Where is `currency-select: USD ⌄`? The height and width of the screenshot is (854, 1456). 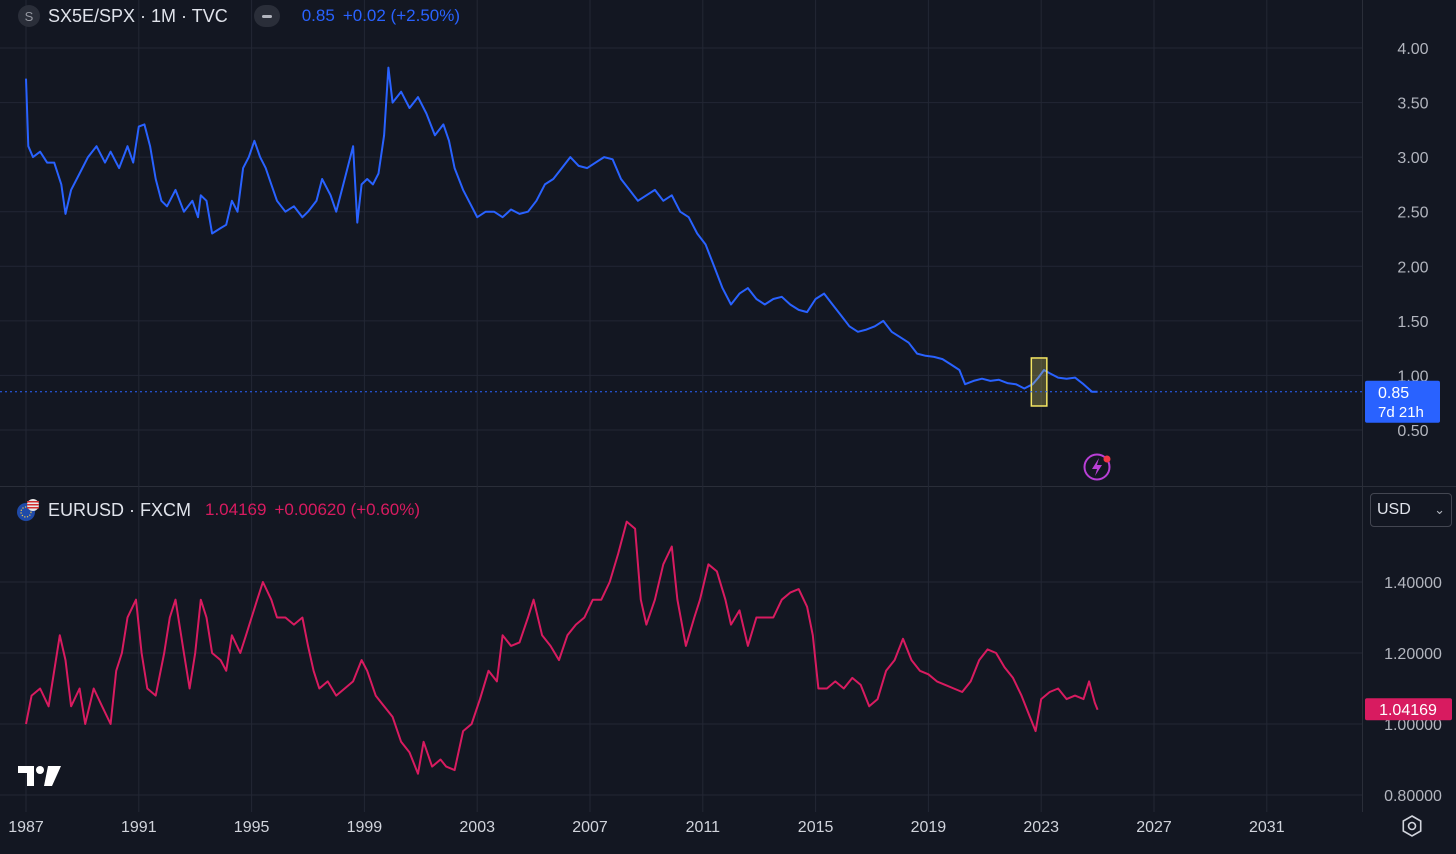 currency-select: USD ⌄ is located at coordinates (1411, 510).